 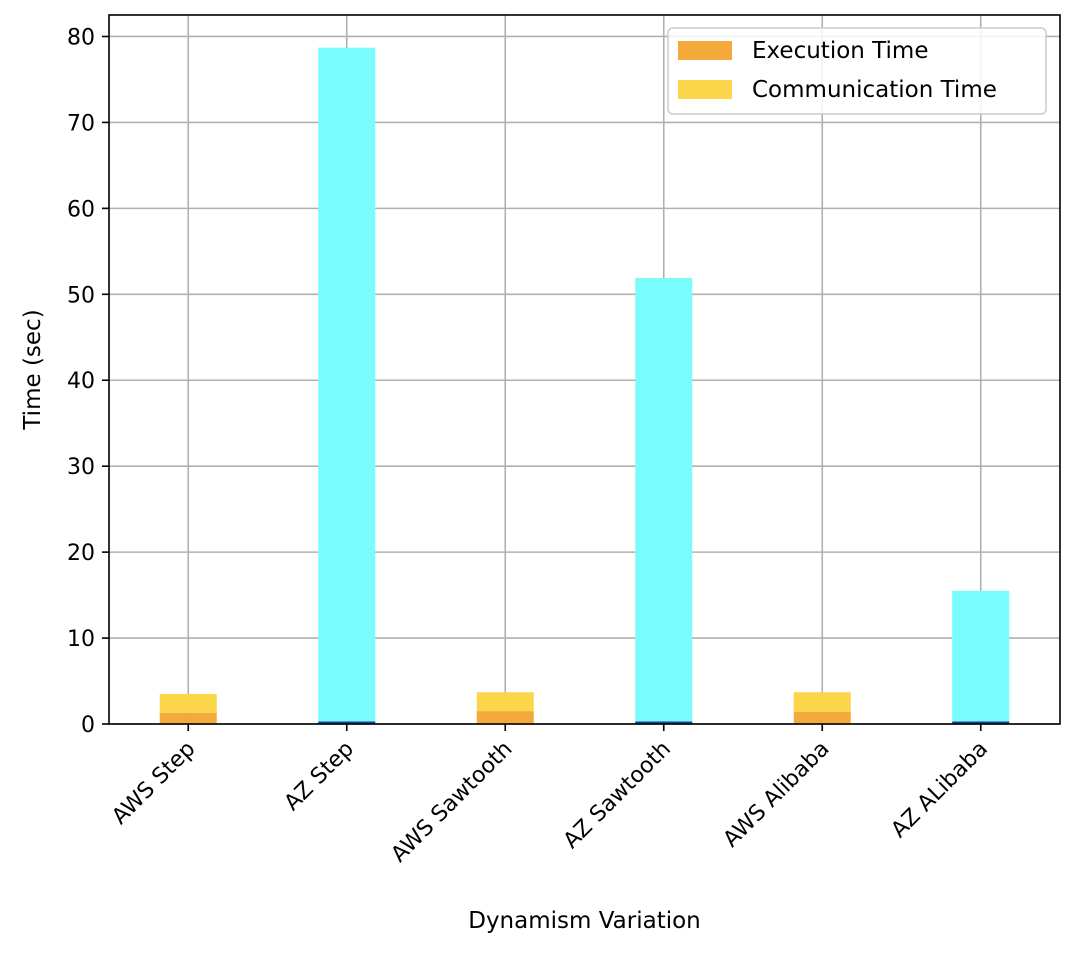 What do you see at coordinates (81, 209) in the screenshot?
I see `y-tick-label-6: 60` at bounding box center [81, 209].